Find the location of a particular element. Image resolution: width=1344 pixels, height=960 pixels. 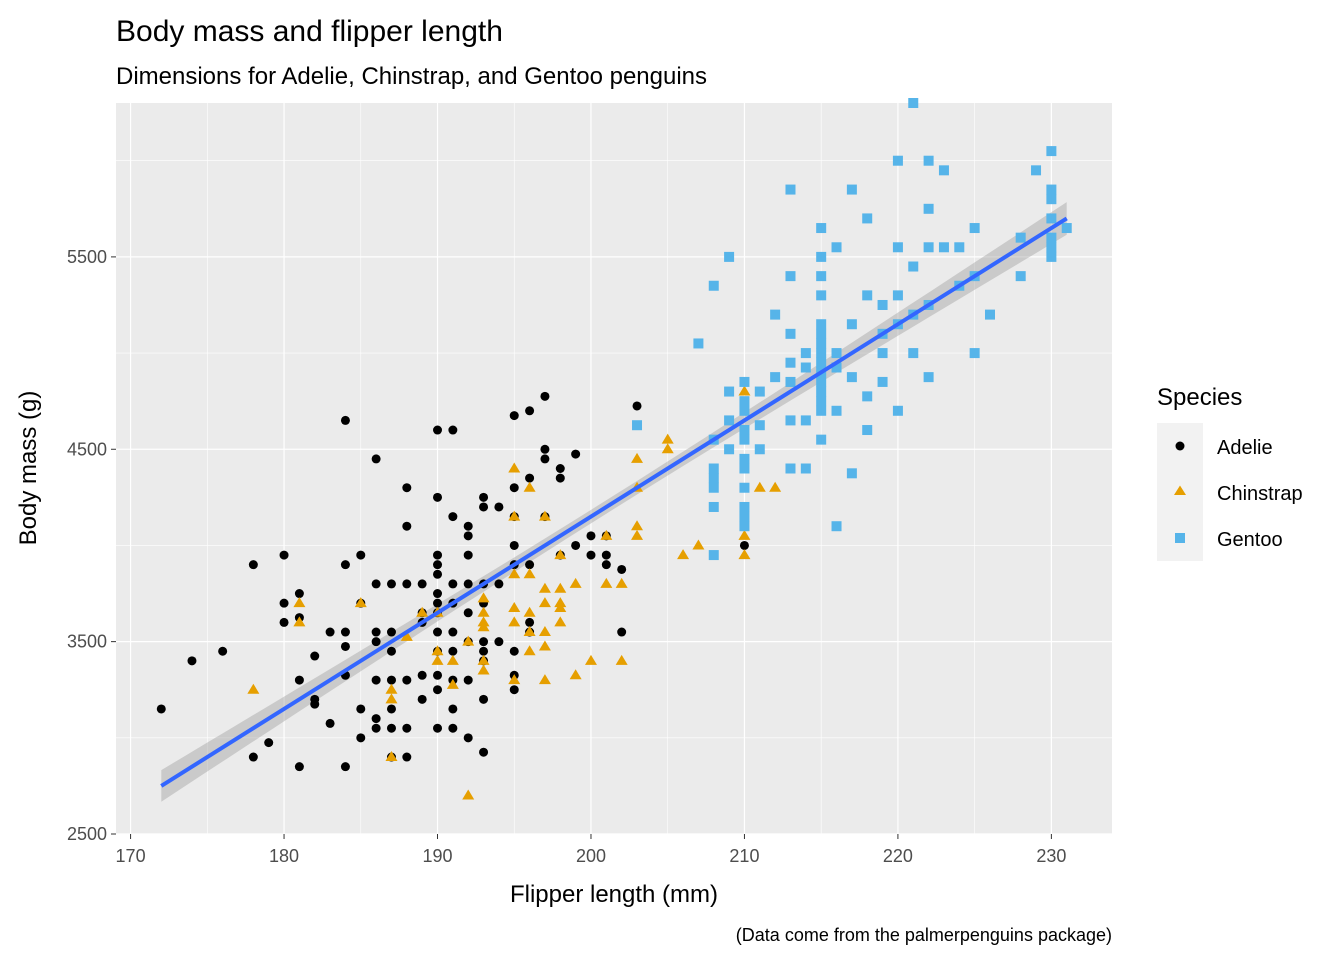

x-tick-label: 190 is located at coordinates (437, 856).